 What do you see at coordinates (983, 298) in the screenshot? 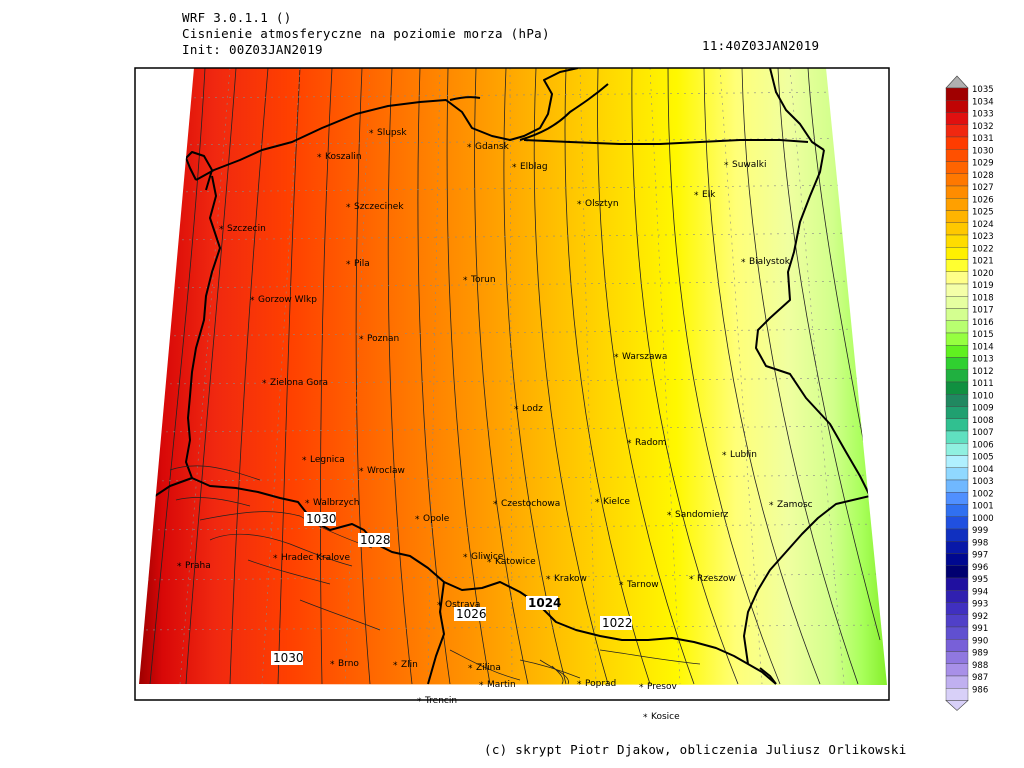
I see `legend-level-label: 1018` at bounding box center [983, 298].